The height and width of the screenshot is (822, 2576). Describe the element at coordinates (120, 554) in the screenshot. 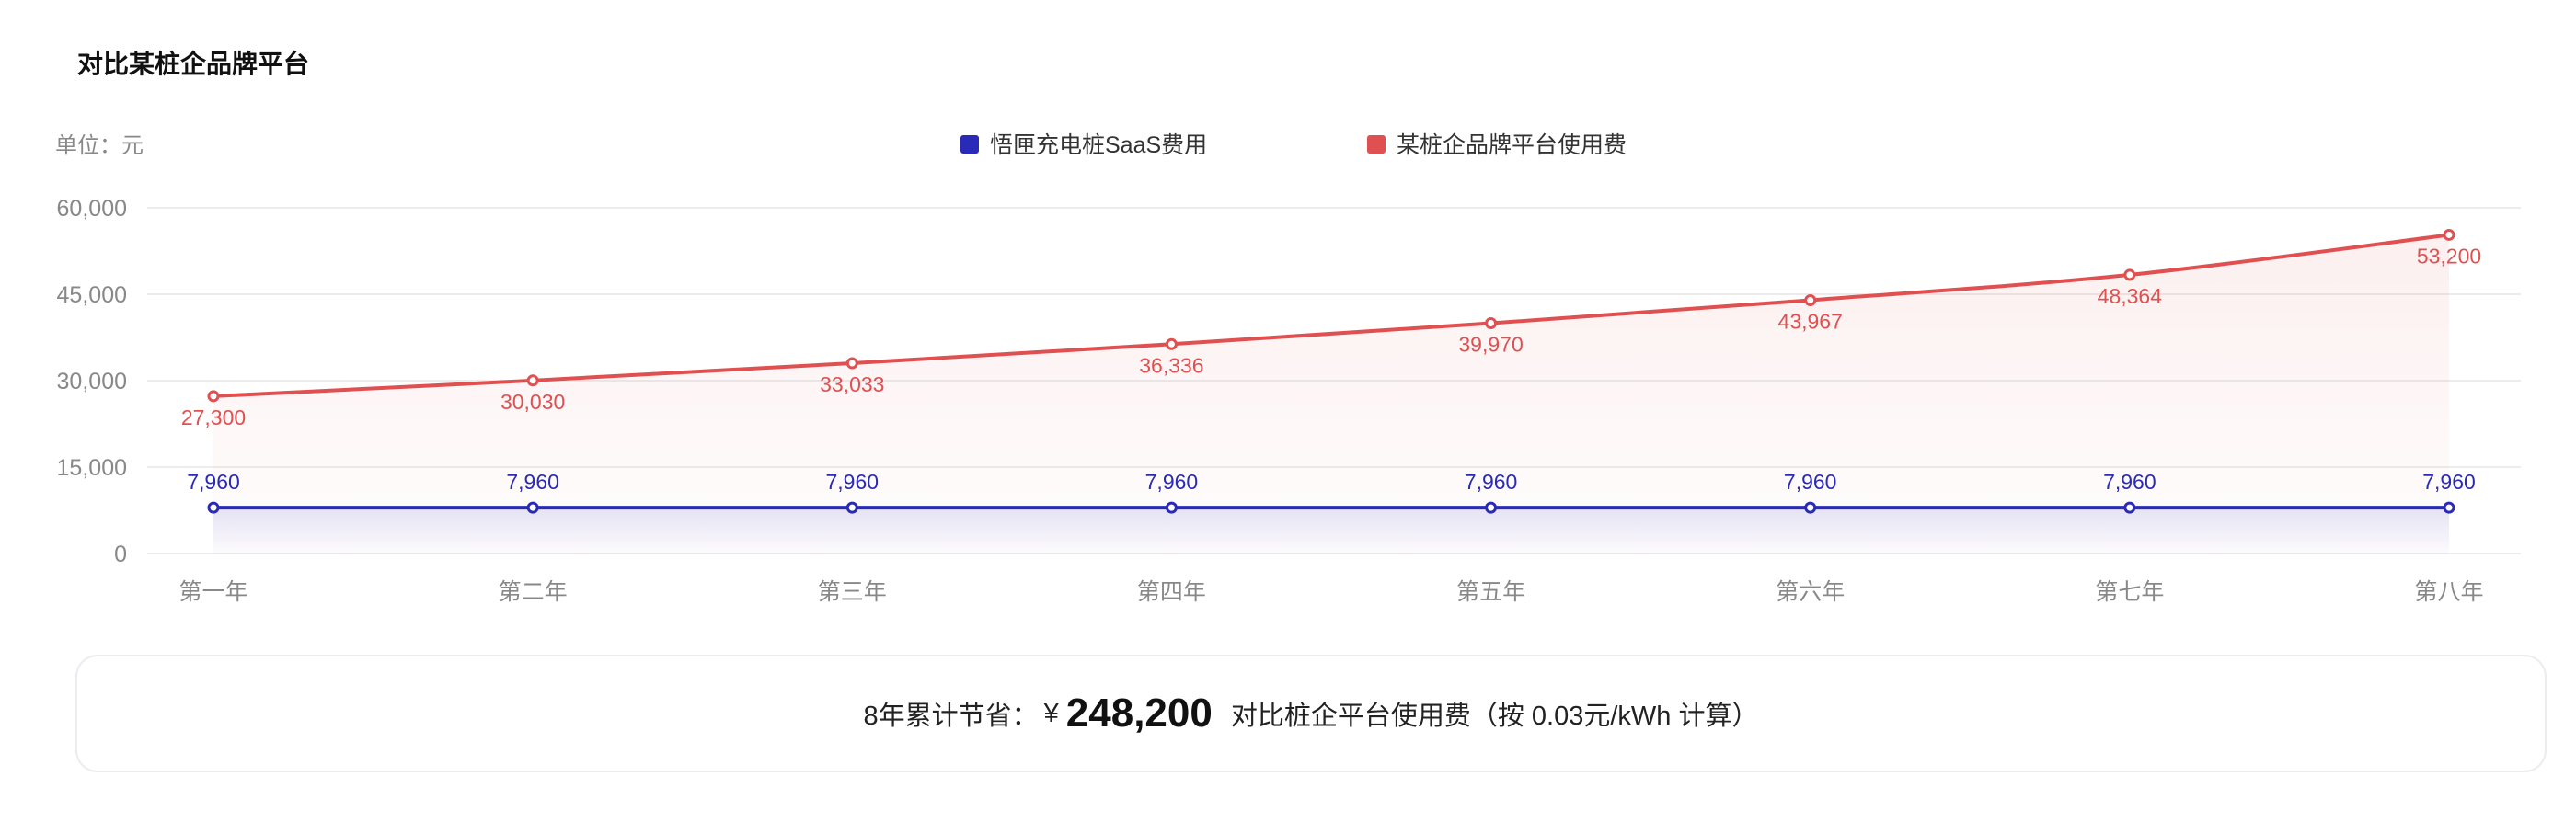

I see `y-tick-label: 0` at that location.